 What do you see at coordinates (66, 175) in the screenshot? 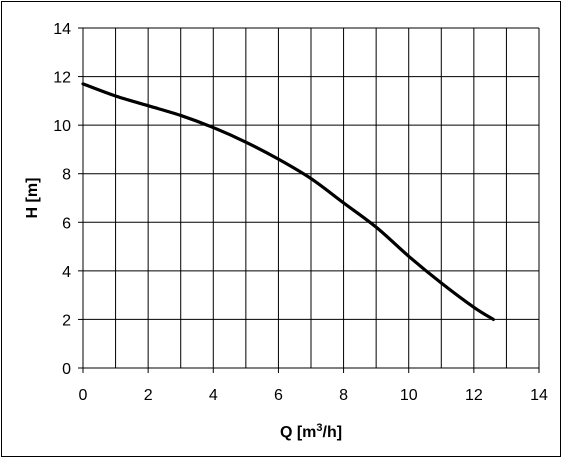
I see `y-tick-label: 8` at bounding box center [66, 175].